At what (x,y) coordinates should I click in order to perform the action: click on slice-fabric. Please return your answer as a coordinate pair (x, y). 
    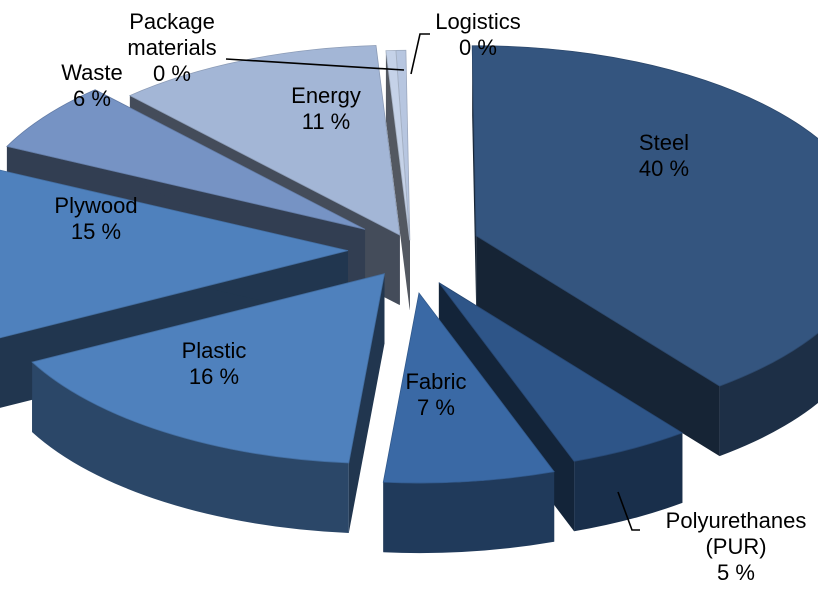
    Looking at the image, I should click on (468, 388).